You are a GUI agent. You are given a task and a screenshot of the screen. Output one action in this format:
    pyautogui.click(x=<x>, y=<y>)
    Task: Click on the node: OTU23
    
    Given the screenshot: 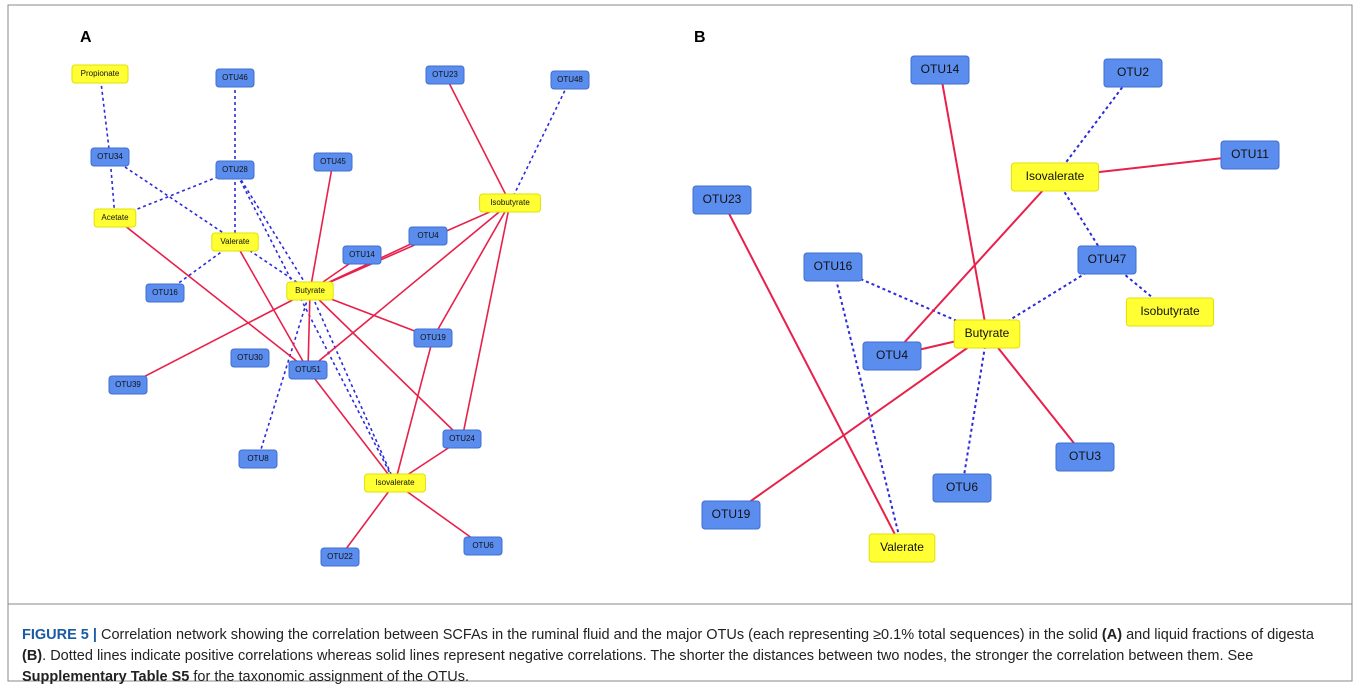 What is the action you would take?
    pyautogui.click(x=445, y=75)
    